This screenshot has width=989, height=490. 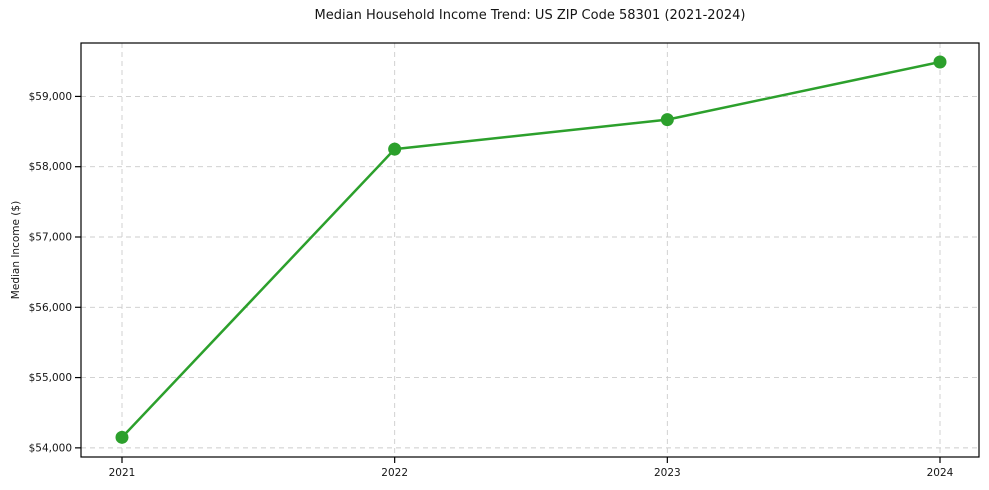 I want to click on y-tick-label: $57,000, so click(x=50, y=237).